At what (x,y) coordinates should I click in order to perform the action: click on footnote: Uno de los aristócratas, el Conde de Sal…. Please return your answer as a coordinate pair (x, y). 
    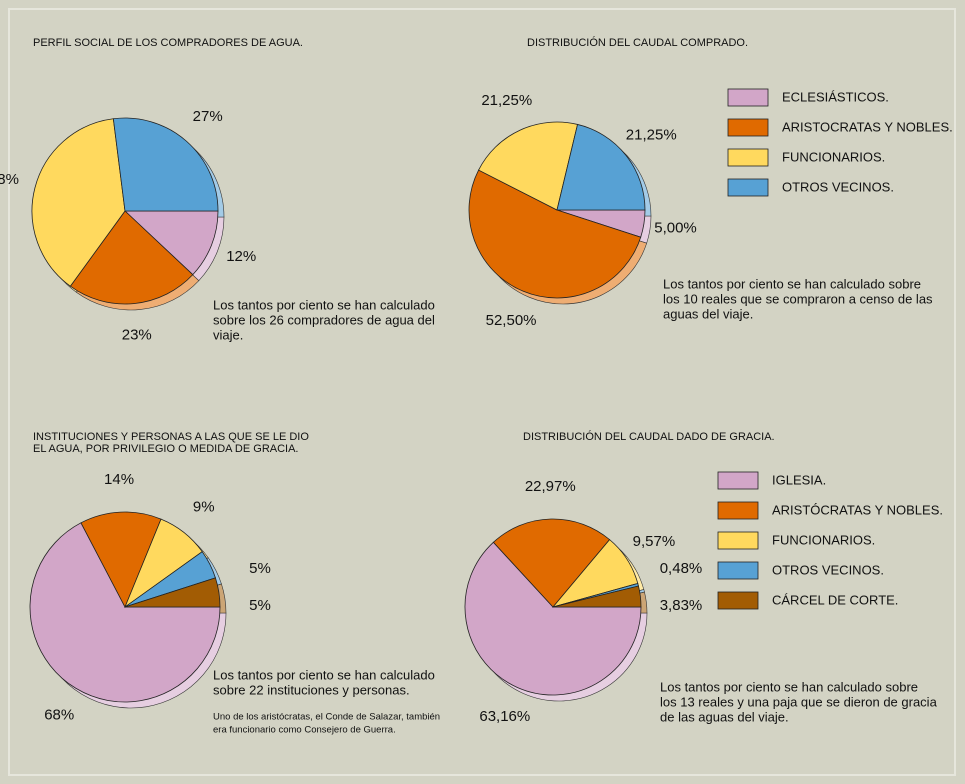
    Looking at the image, I should click on (326, 717).